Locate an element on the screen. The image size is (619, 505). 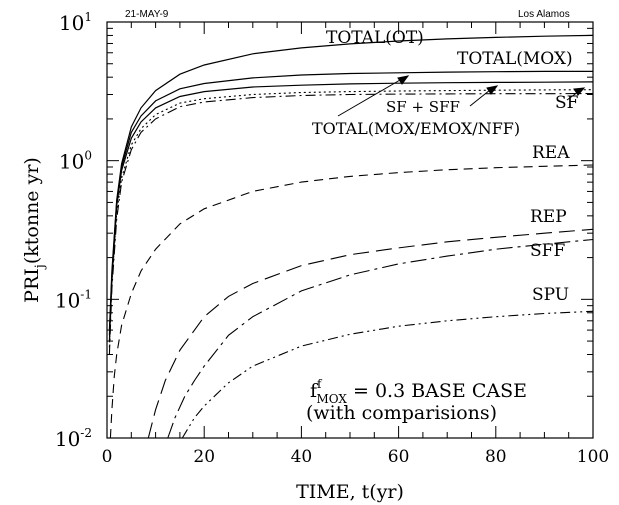
y-tick-labels: 10¹ 10⁰ 10⁻¹ 10⁻² is located at coordinates (73, 230).